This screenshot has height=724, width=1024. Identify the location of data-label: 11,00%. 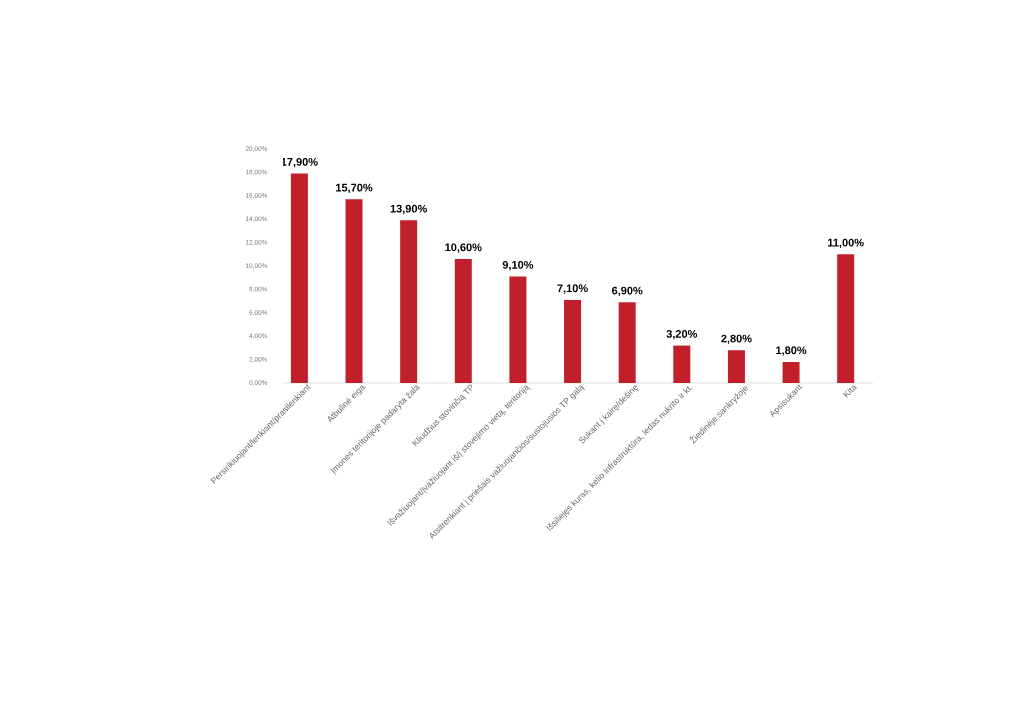
(846, 243).